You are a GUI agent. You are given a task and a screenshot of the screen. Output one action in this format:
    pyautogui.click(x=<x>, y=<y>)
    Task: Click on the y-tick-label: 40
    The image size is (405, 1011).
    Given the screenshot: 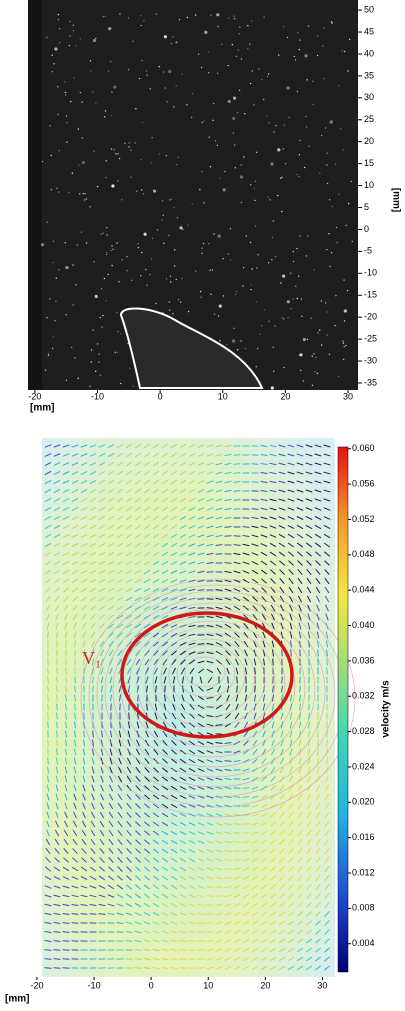 What is the action you would take?
    pyautogui.click(x=369, y=53)
    